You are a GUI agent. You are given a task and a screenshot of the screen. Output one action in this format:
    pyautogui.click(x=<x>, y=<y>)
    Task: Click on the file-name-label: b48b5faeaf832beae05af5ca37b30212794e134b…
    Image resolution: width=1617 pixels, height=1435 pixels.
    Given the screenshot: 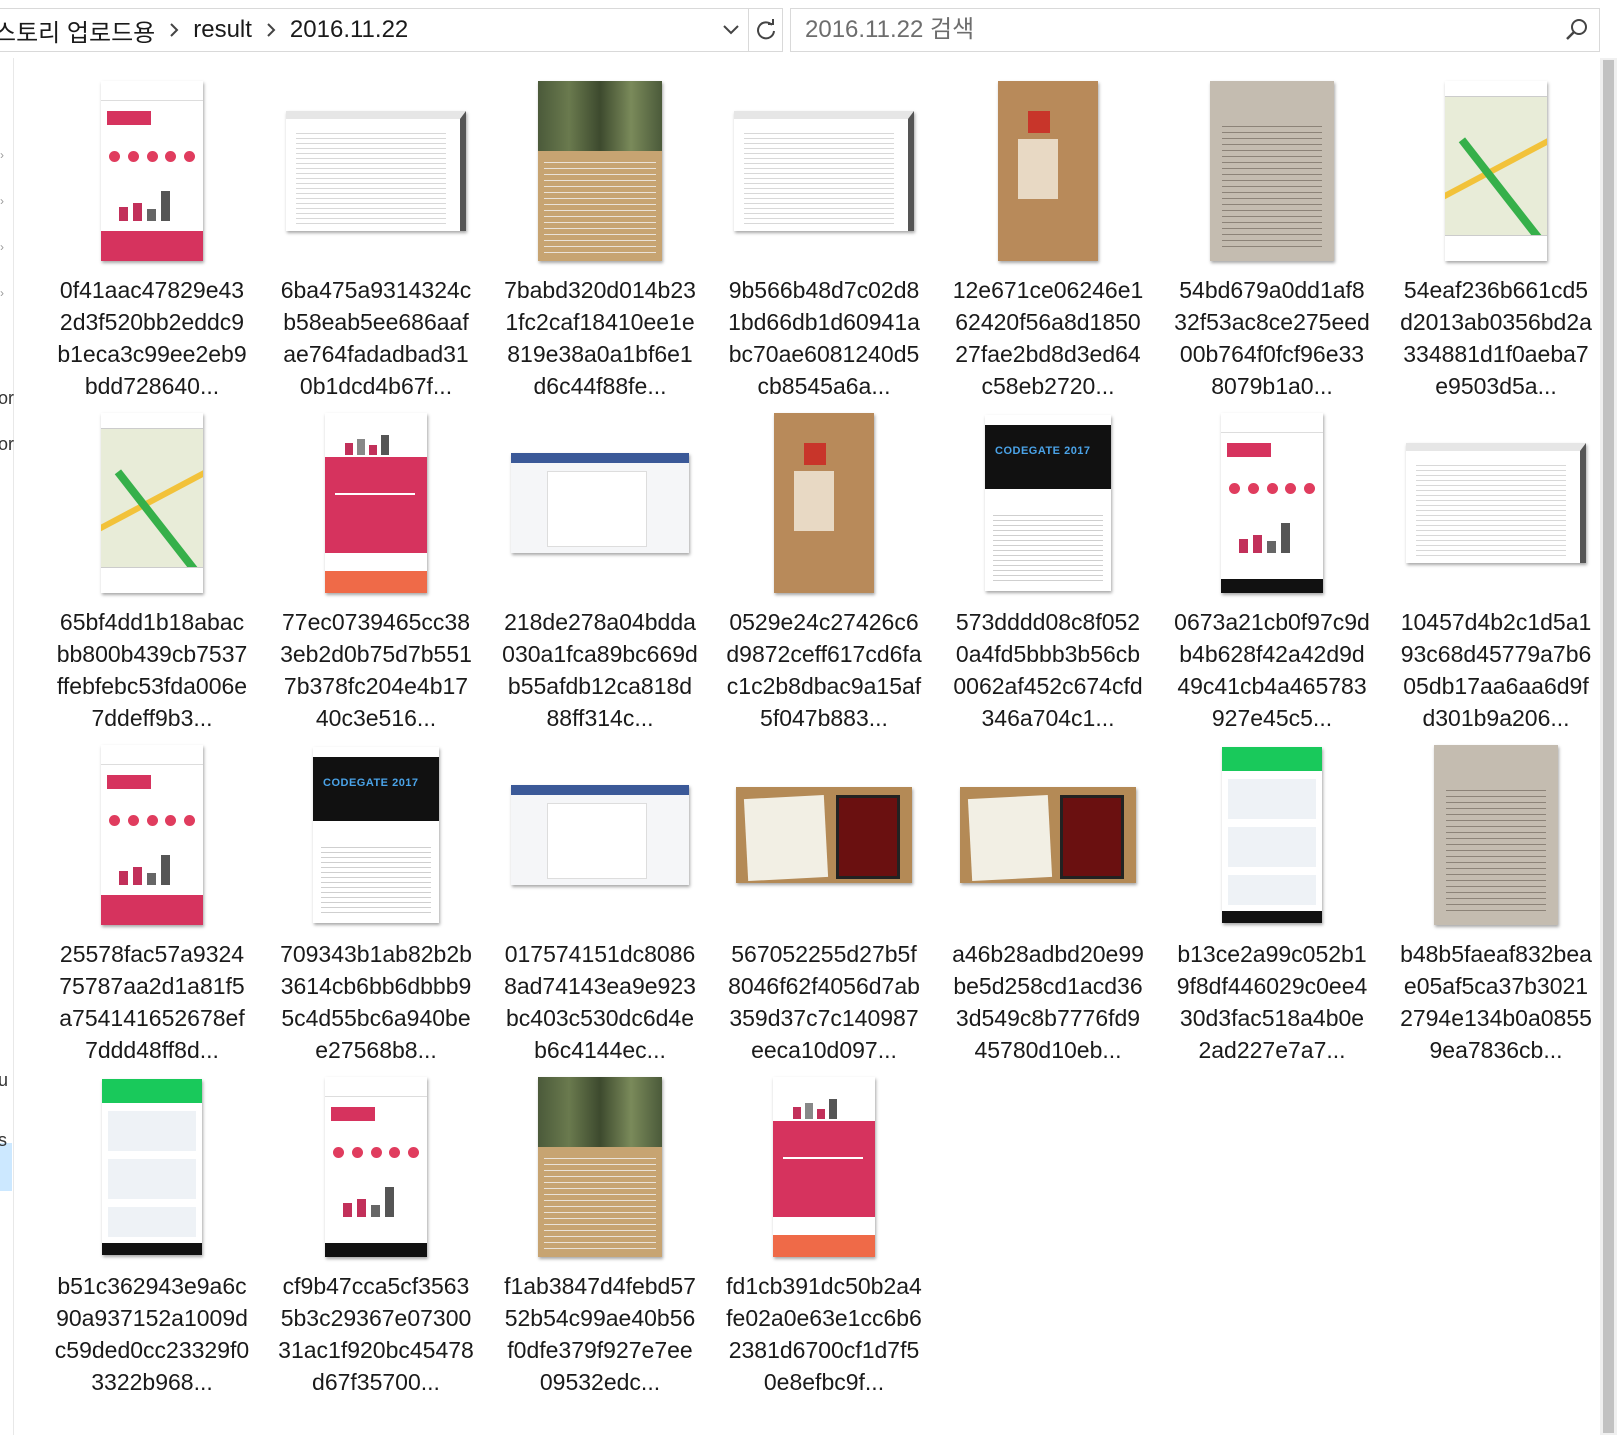 What is the action you would take?
    pyautogui.click(x=1496, y=1002)
    